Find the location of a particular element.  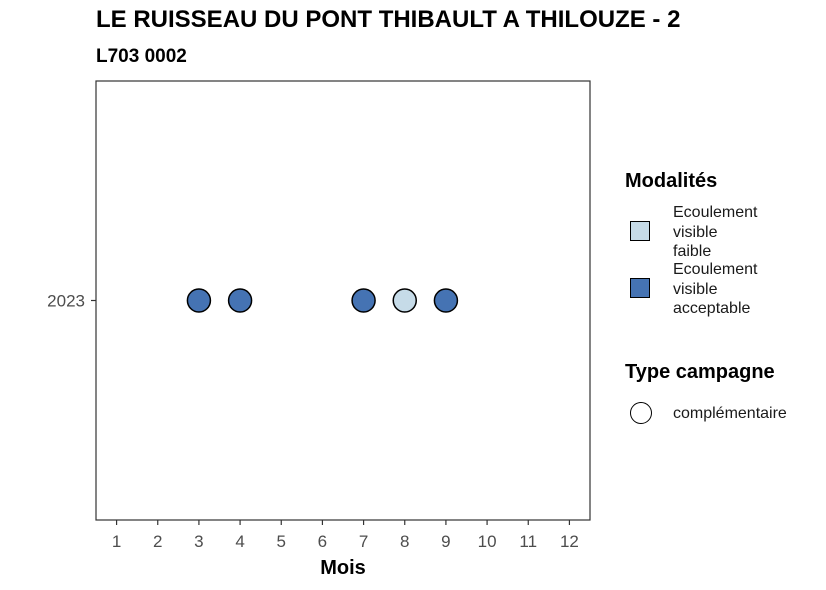

legend-title-campagne: Type campagne is located at coordinates (700, 372).